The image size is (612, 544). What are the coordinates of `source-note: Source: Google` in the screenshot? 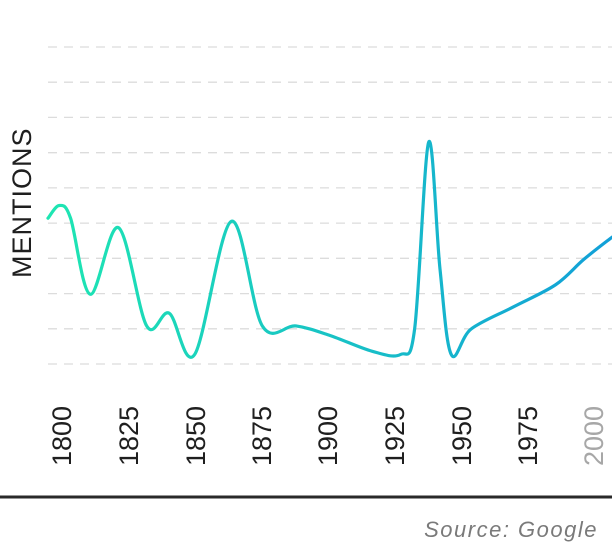 It's located at (511, 529).